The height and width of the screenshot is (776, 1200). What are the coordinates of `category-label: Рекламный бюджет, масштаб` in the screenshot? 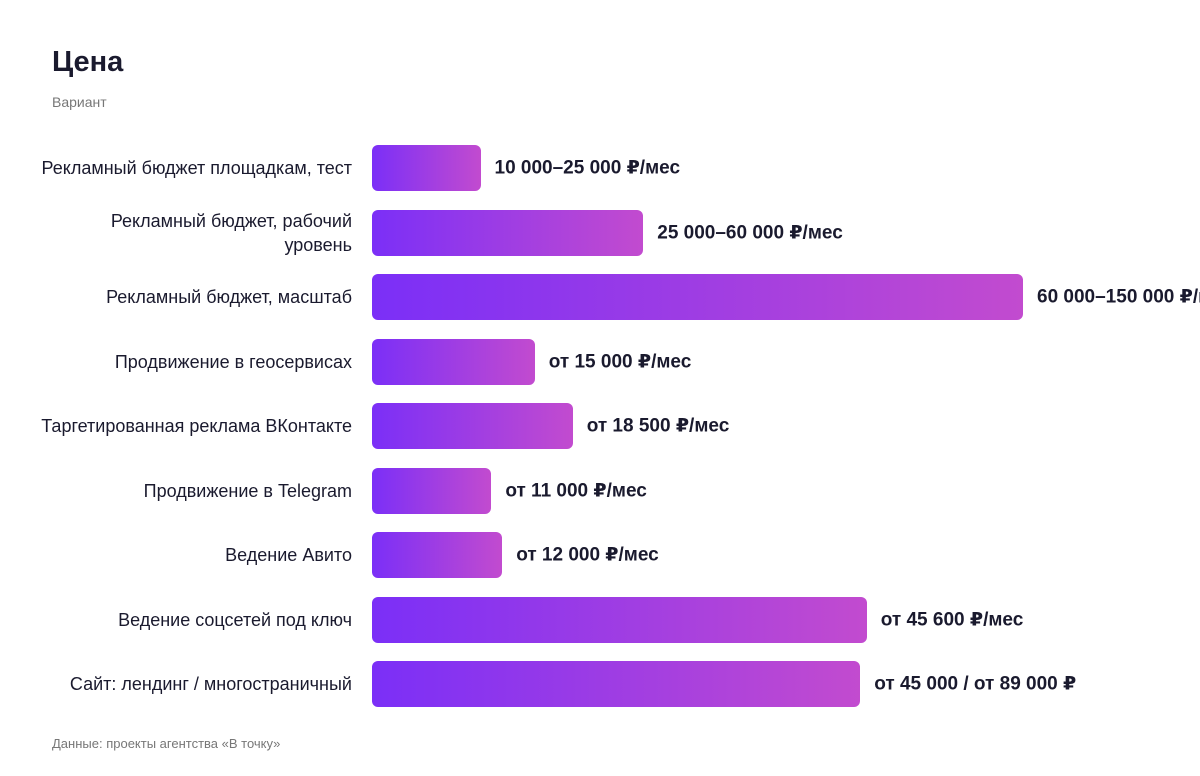 It's located at (229, 297).